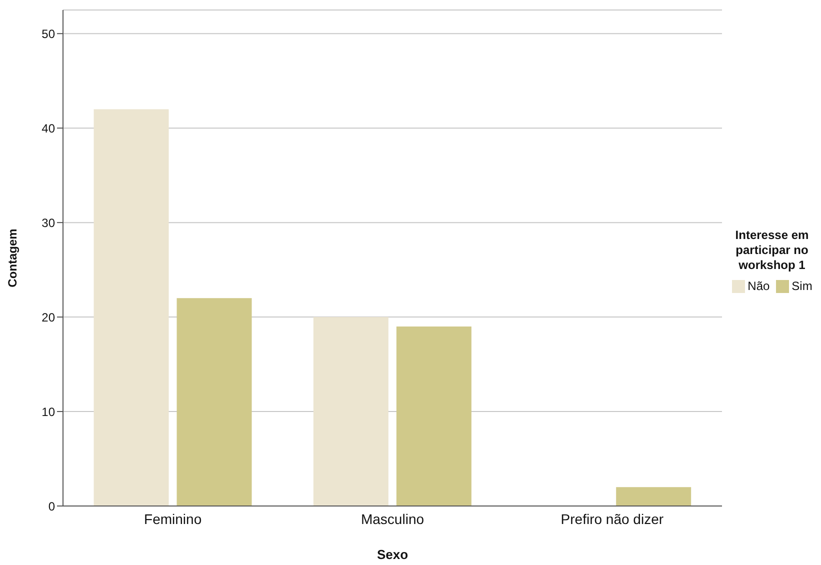  Describe the element at coordinates (759, 286) in the screenshot. I see `legend-label: Não` at that location.